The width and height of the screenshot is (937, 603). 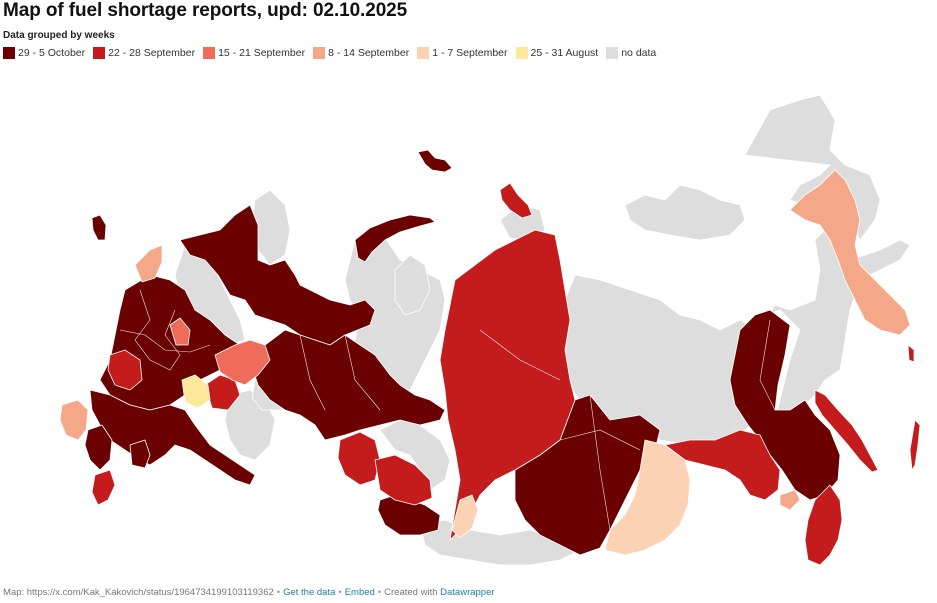 I want to click on layer-15-21-sep, so click(x=220, y=351).